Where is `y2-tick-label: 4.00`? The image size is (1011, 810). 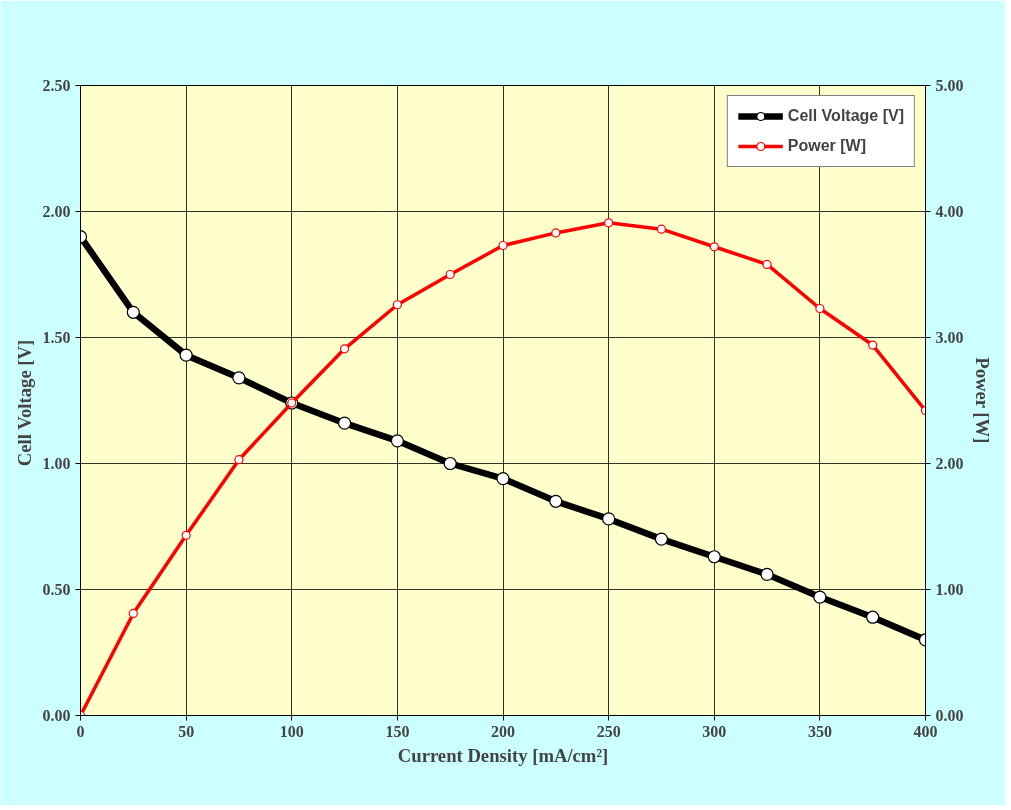 y2-tick-label: 4.00 is located at coordinates (949, 211).